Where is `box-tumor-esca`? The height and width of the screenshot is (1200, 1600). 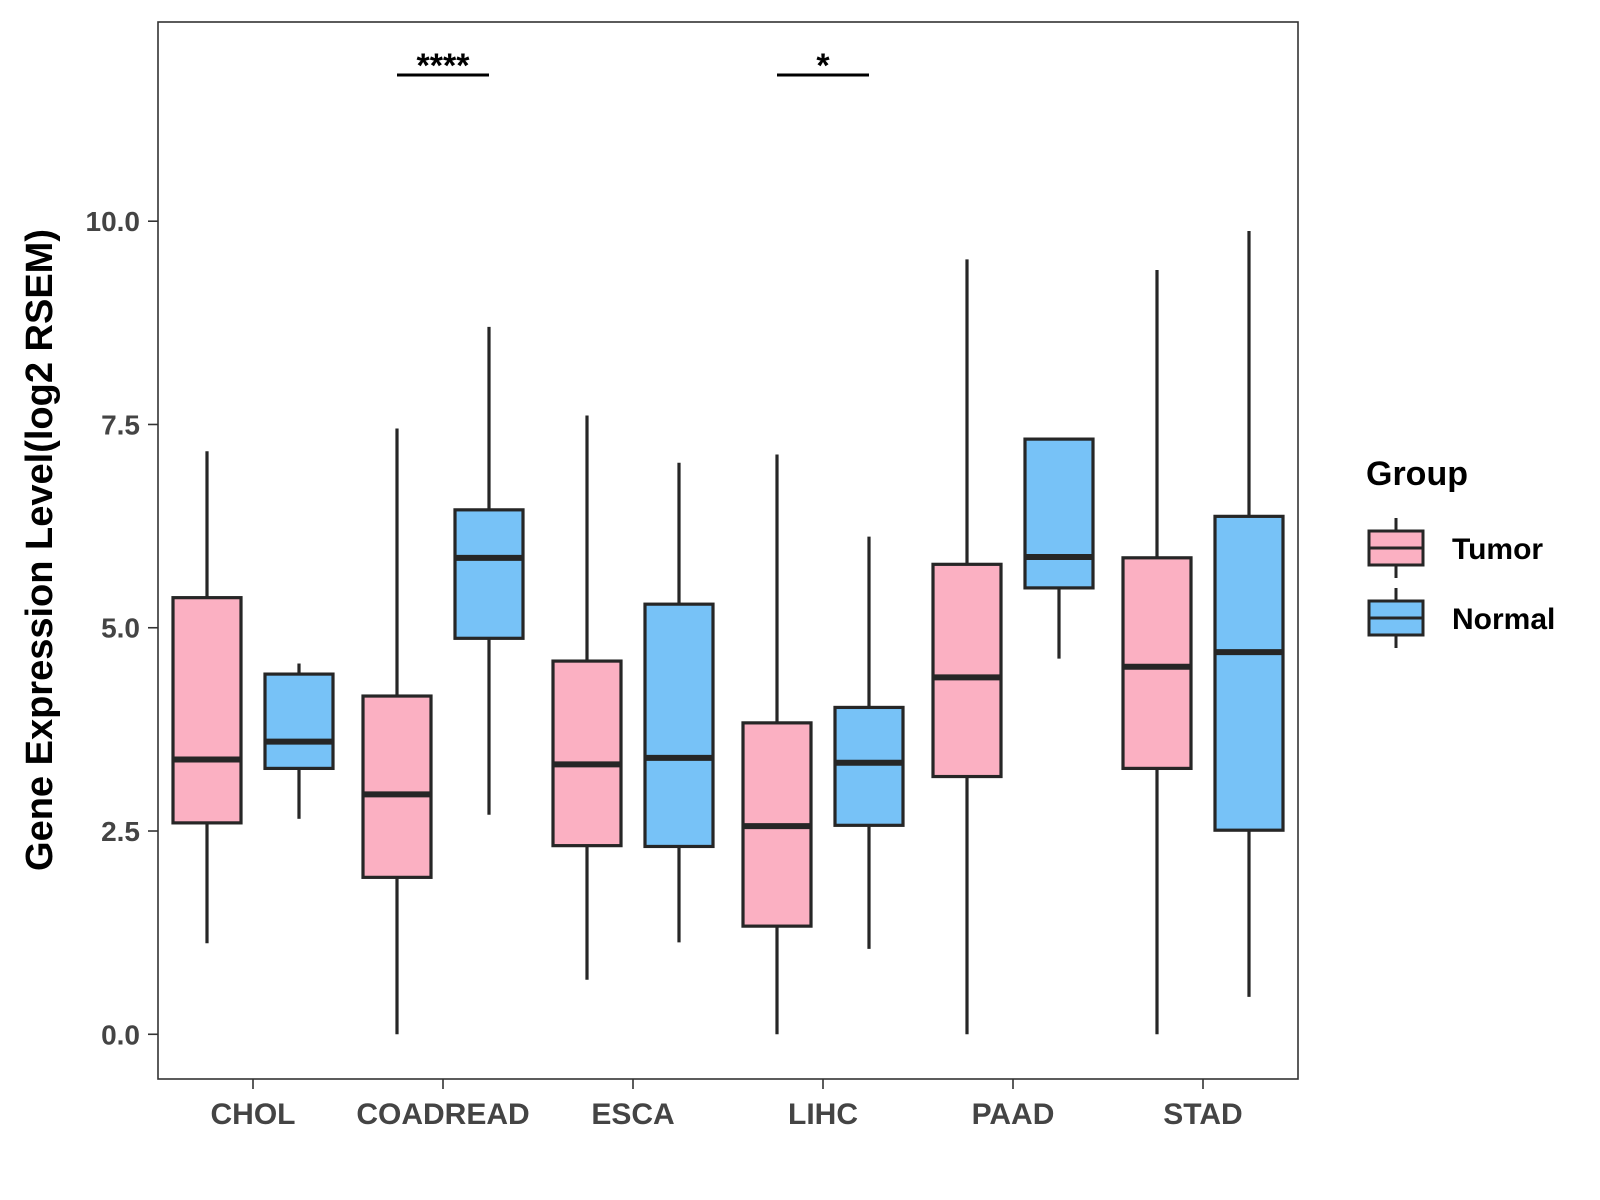 box-tumor-esca is located at coordinates (587, 697).